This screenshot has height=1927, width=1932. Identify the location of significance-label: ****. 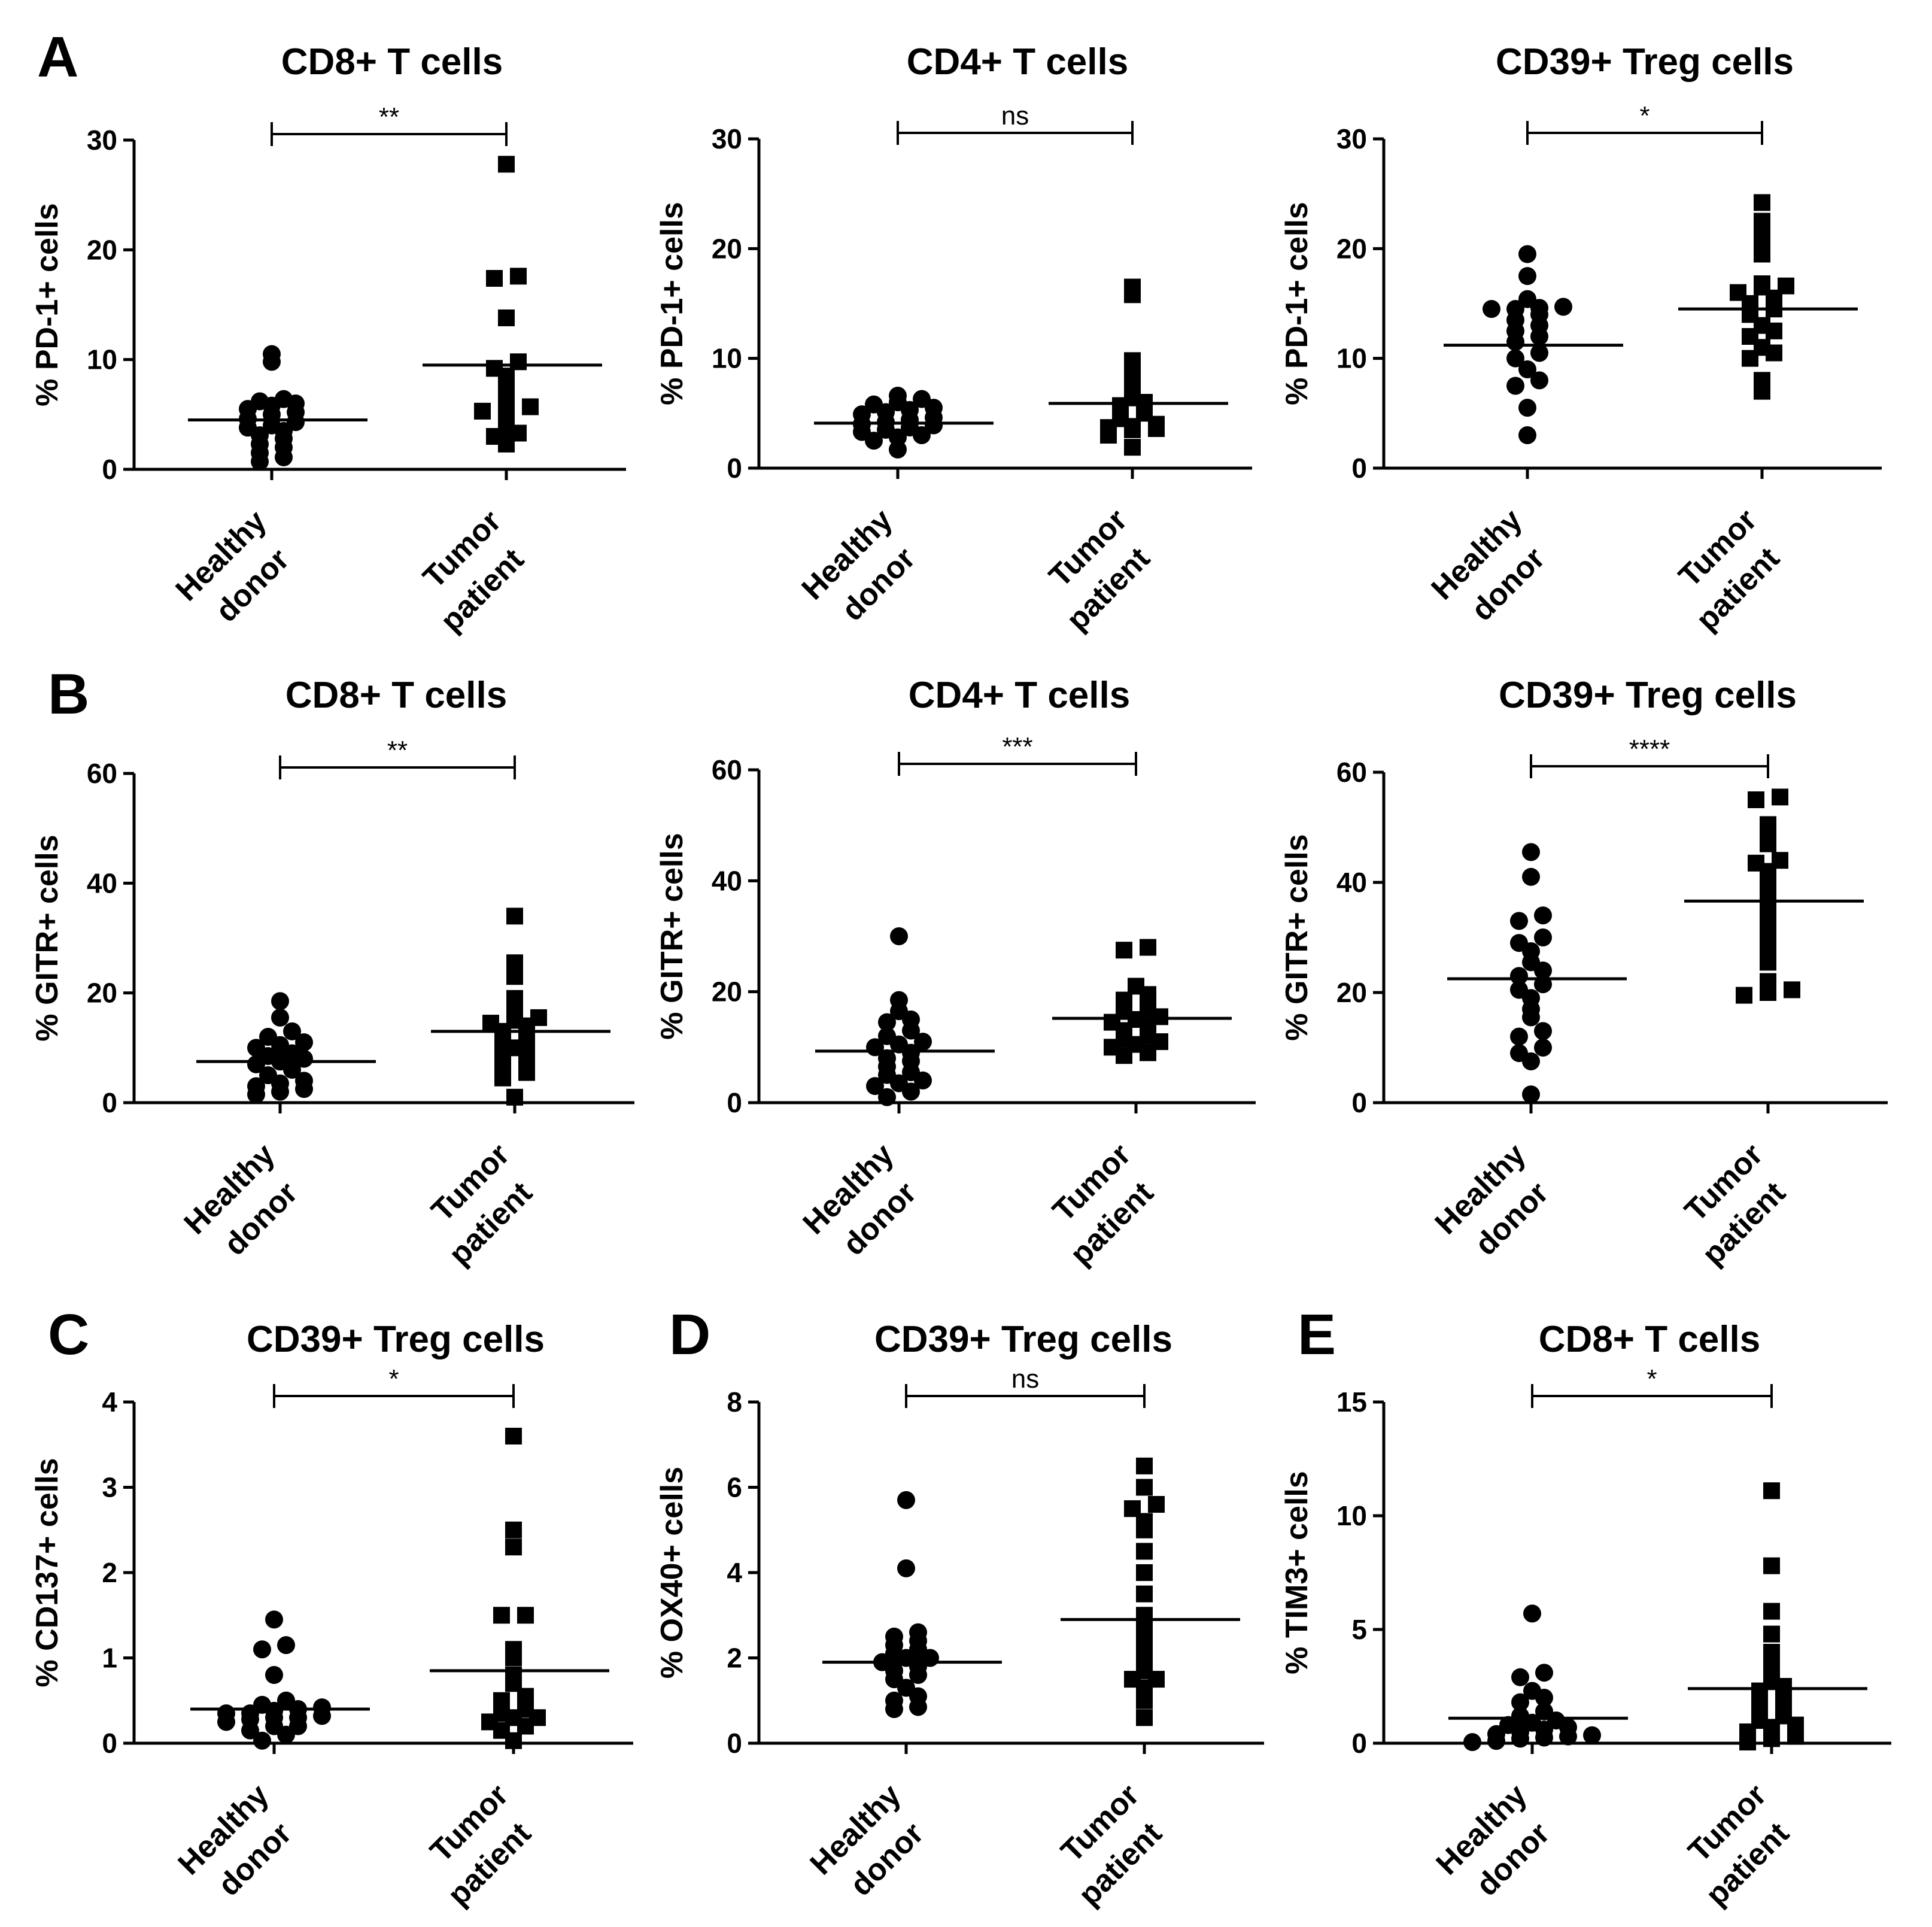
(1649, 749).